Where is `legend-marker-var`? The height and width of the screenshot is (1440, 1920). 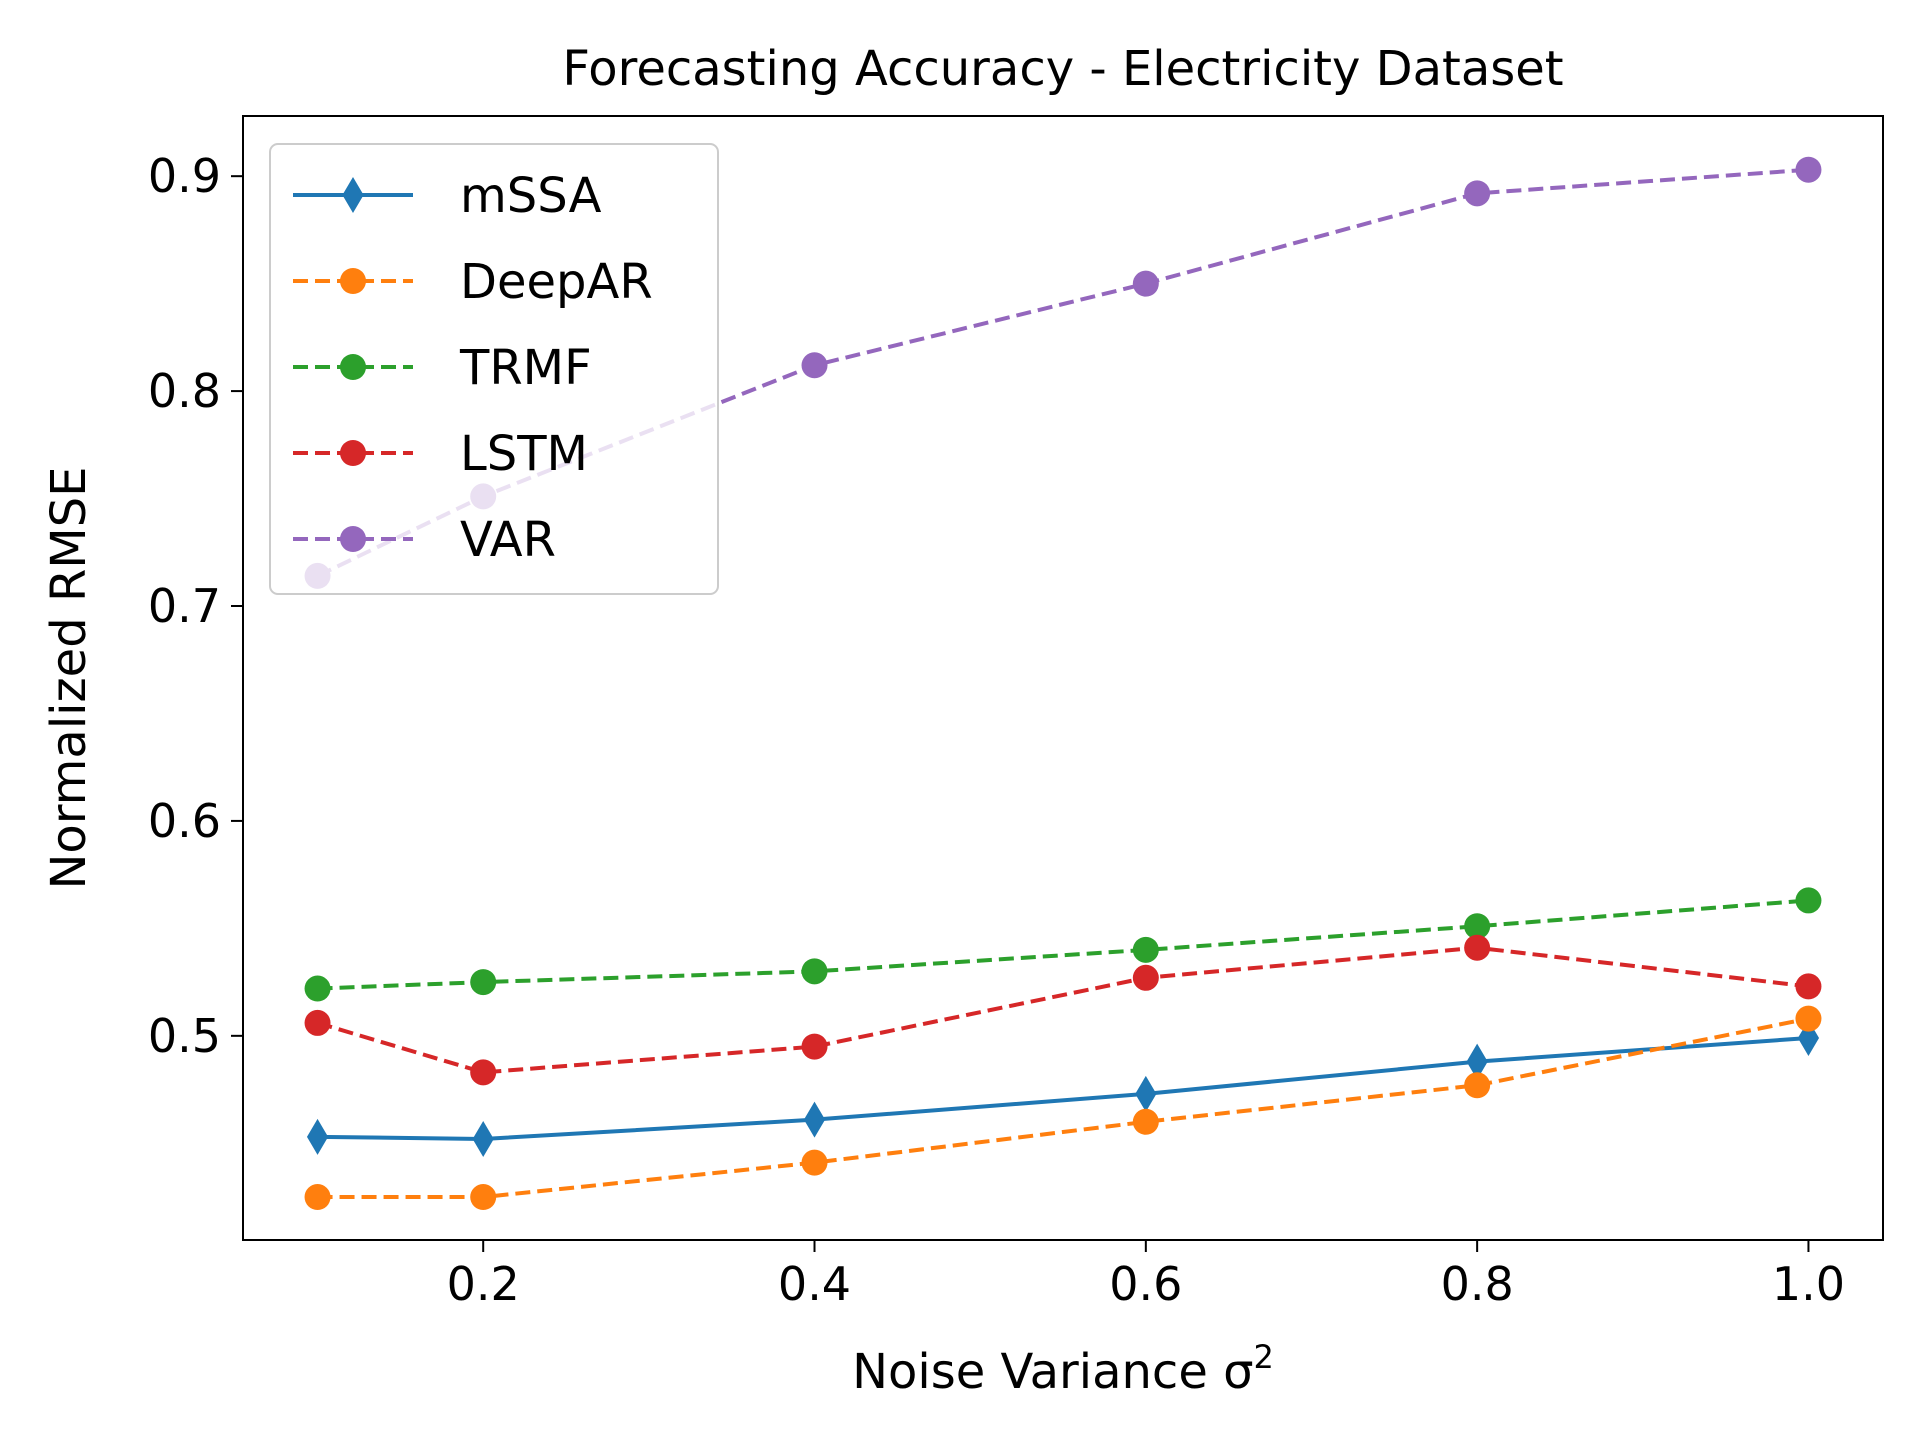
legend-marker-var is located at coordinates (353, 539).